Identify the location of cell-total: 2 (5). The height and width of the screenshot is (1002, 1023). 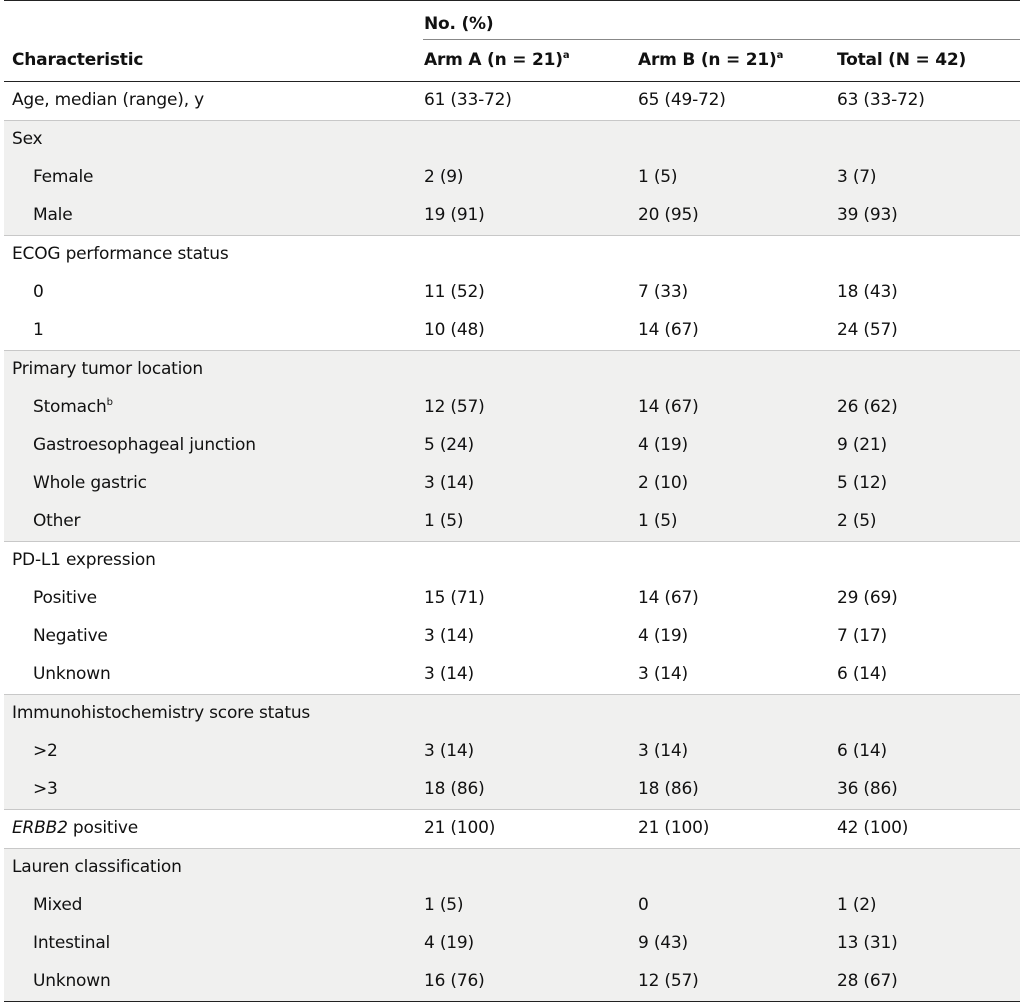
(857, 521).